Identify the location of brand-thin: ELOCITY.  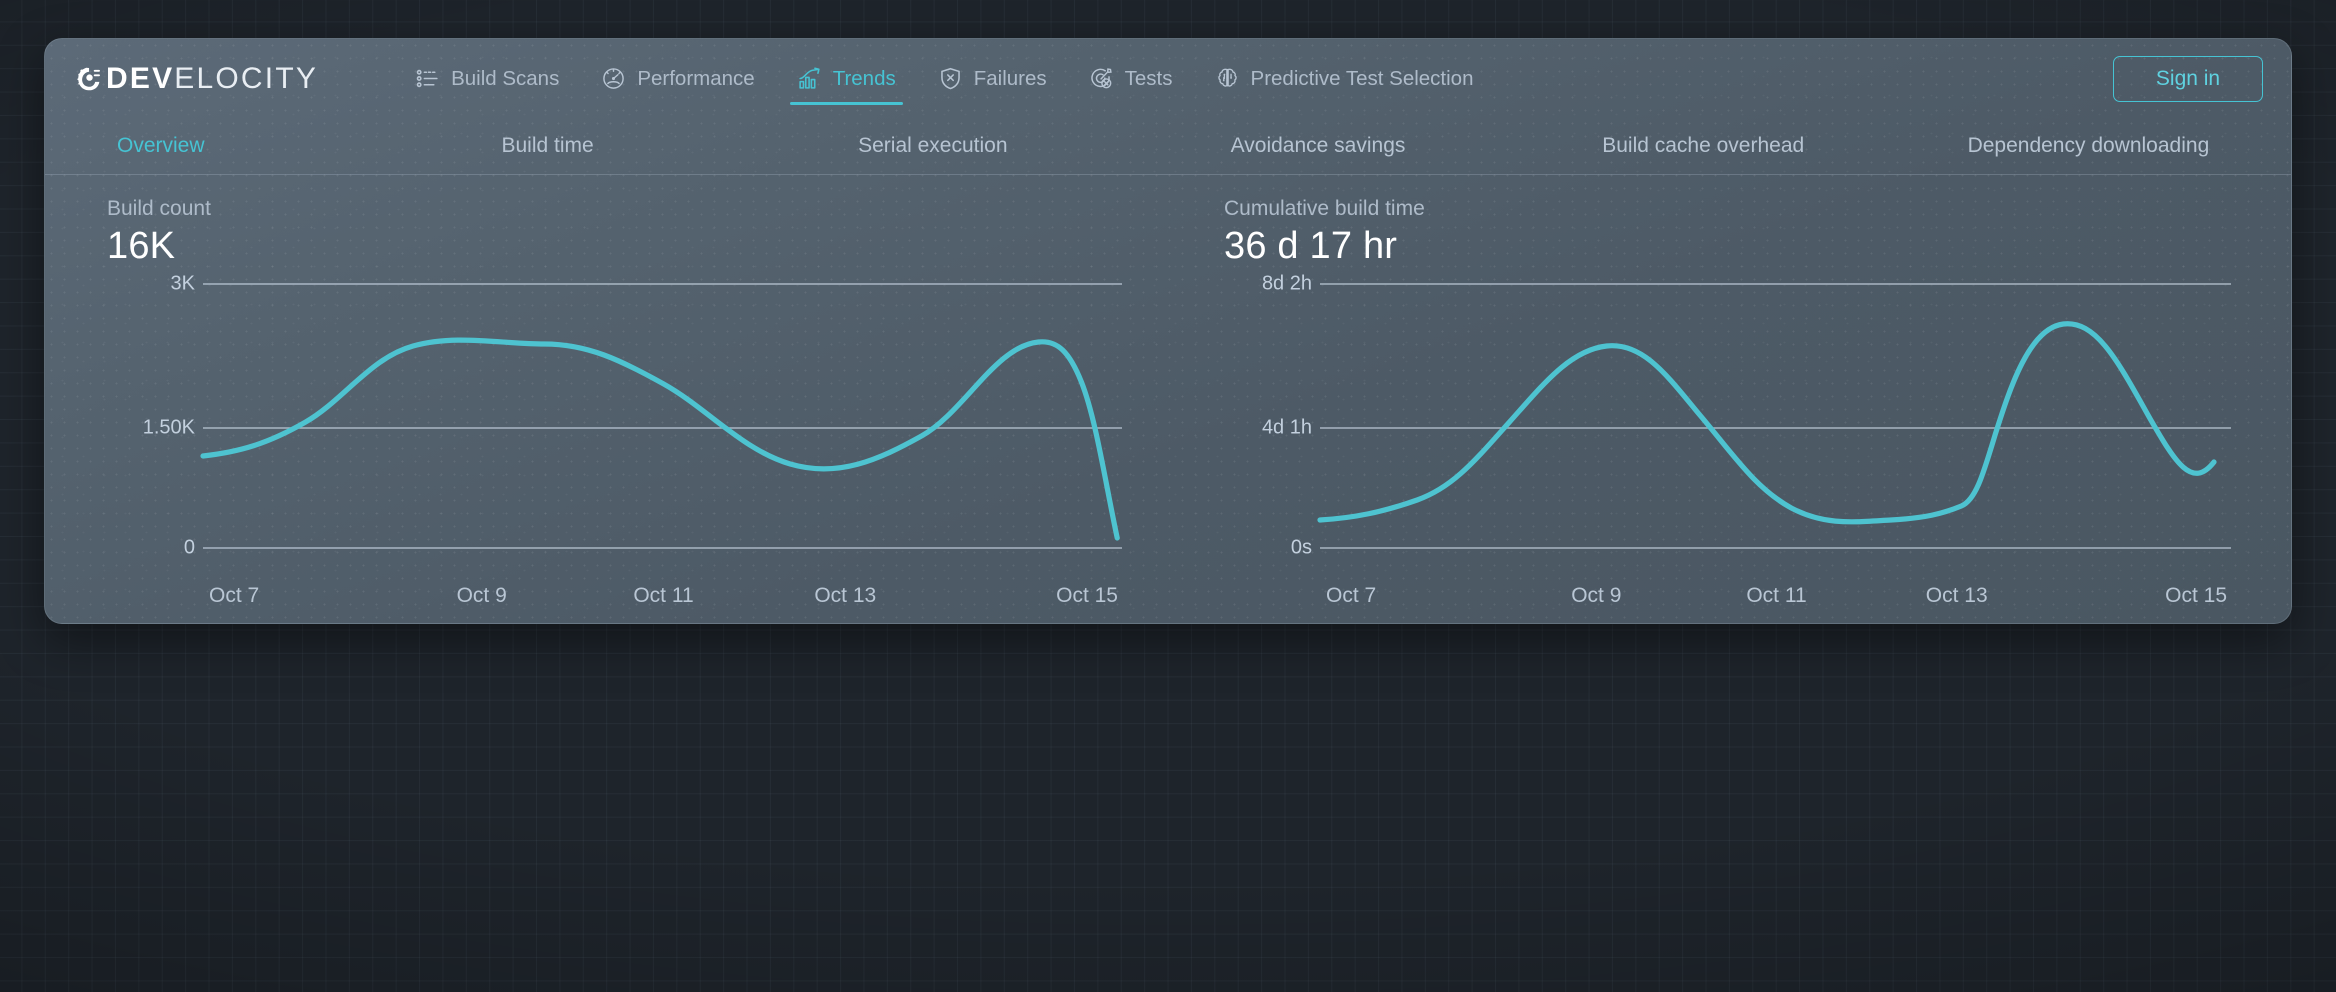
(246, 78).